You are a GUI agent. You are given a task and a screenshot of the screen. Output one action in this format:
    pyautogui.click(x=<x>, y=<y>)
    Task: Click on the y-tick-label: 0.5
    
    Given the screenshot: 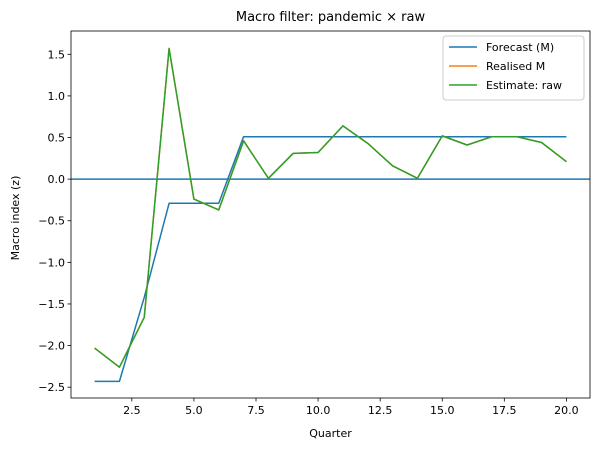 What is the action you would take?
    pyautogui.click(x=57, y=138)
    